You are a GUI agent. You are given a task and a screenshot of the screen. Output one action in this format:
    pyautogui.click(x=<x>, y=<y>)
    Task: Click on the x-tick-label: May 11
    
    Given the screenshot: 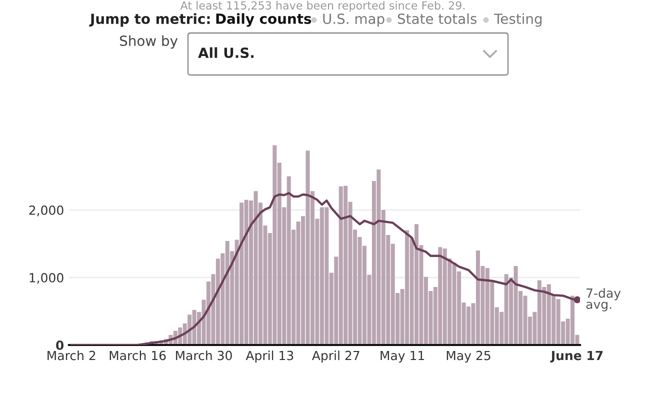 What is the action you would take?
    pyautogui.click(x=402, y=356)
    